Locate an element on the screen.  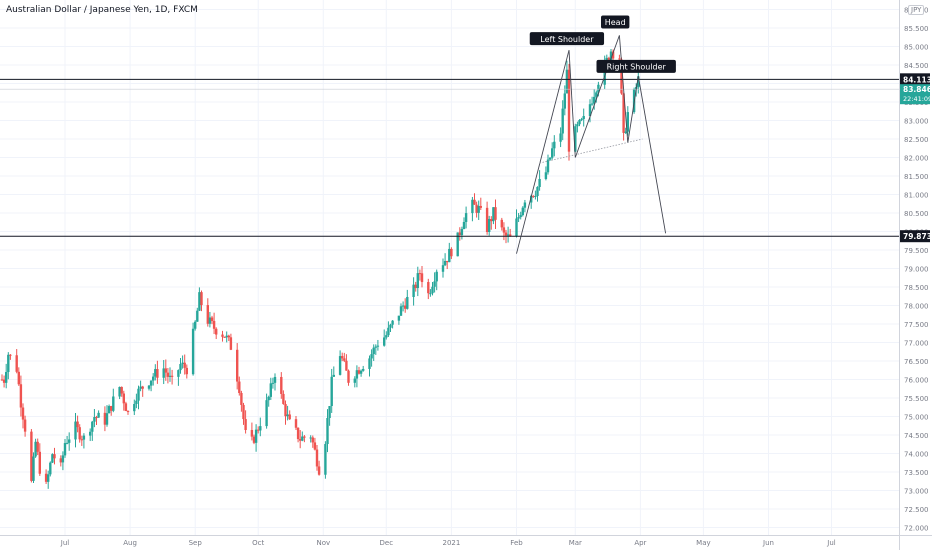
currency-tag: JPY is located at coordinates (916, 10).